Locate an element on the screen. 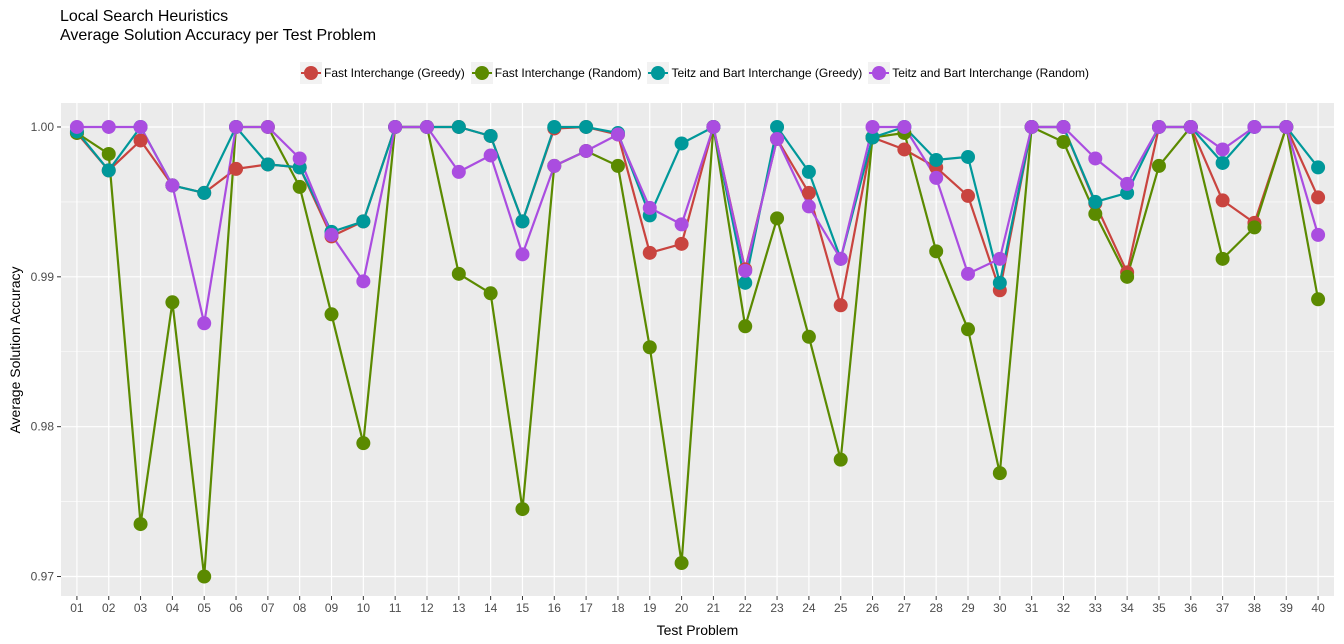 The image size is (1344, 644). x-tick-label: 25 is located at coordinates (841, 608).